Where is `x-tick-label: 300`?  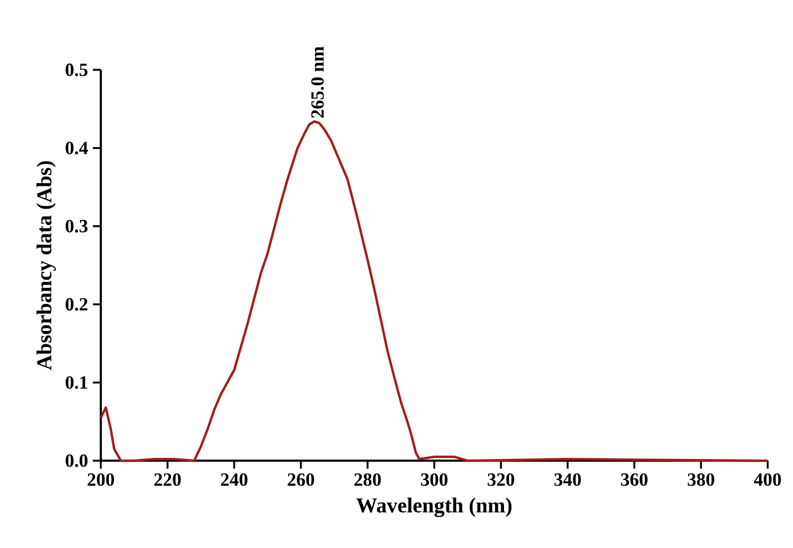 x-tick-label: 300 is located at coordinates (434, 480).